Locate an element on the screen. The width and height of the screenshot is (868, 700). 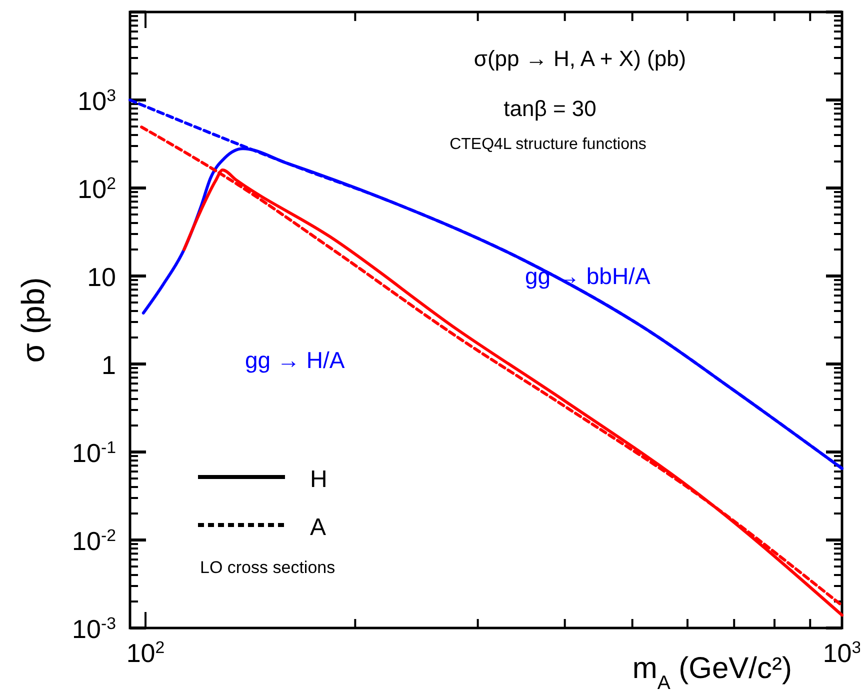
annotation: tanβ = 30 is located at coordinates (550, 108).